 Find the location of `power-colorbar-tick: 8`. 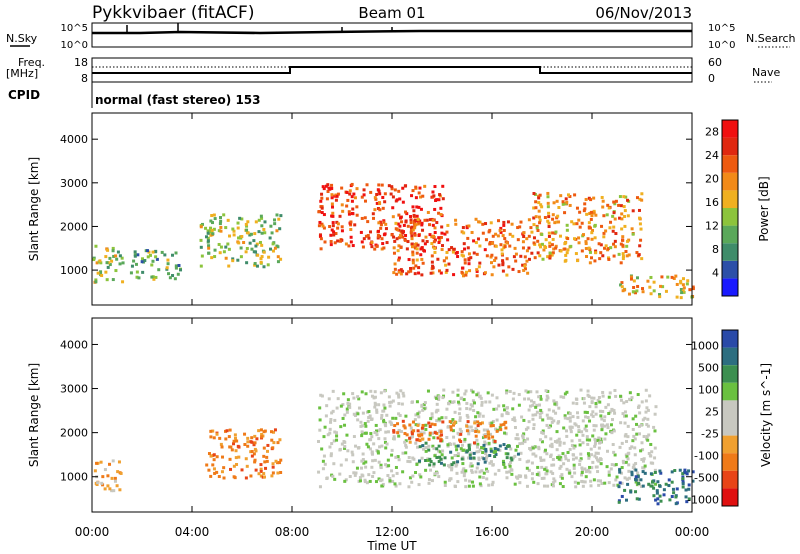

power-colorbar-tick: 8 is located at coordinates (715, 249).